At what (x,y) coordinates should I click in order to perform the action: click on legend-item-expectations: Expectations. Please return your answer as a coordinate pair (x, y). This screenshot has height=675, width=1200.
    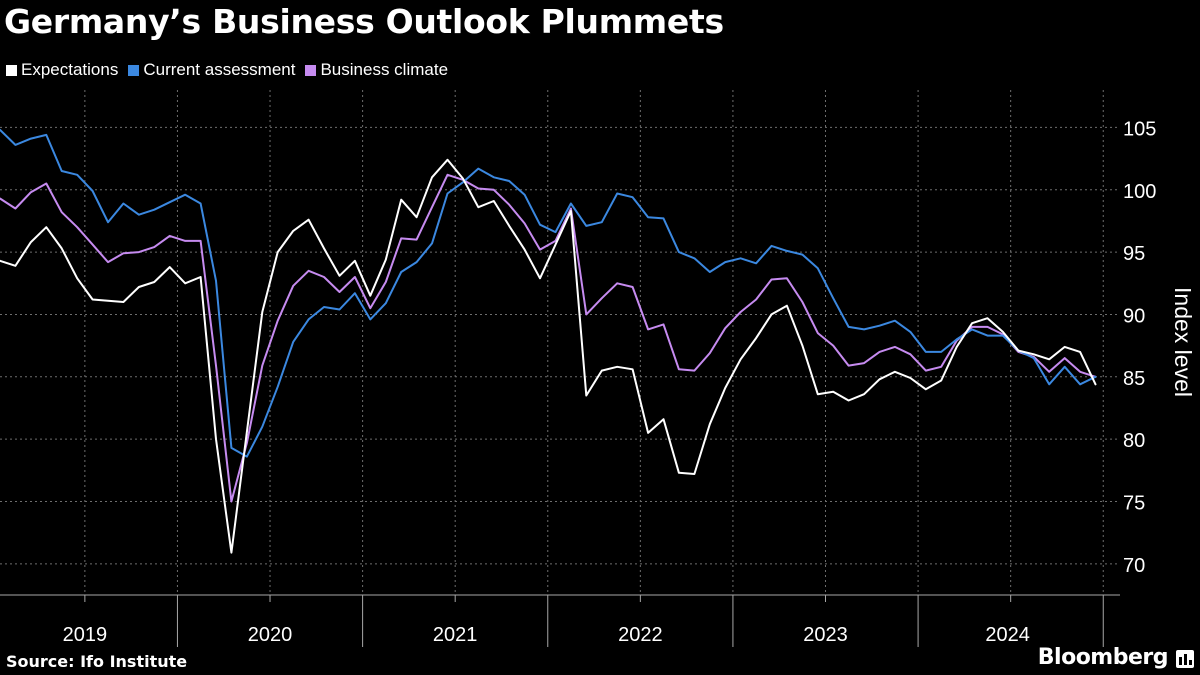
    Looking at the image, I should click on (62, 70).